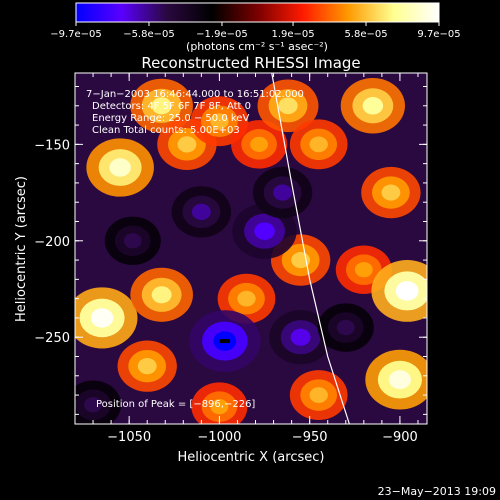  What do you see at coordinates (257, 46) in the screenshot?
I see `colorbar-unit-label: (photons cm⁻² s⁻¹ asec⁻²)` at bounding box center [257, 46].